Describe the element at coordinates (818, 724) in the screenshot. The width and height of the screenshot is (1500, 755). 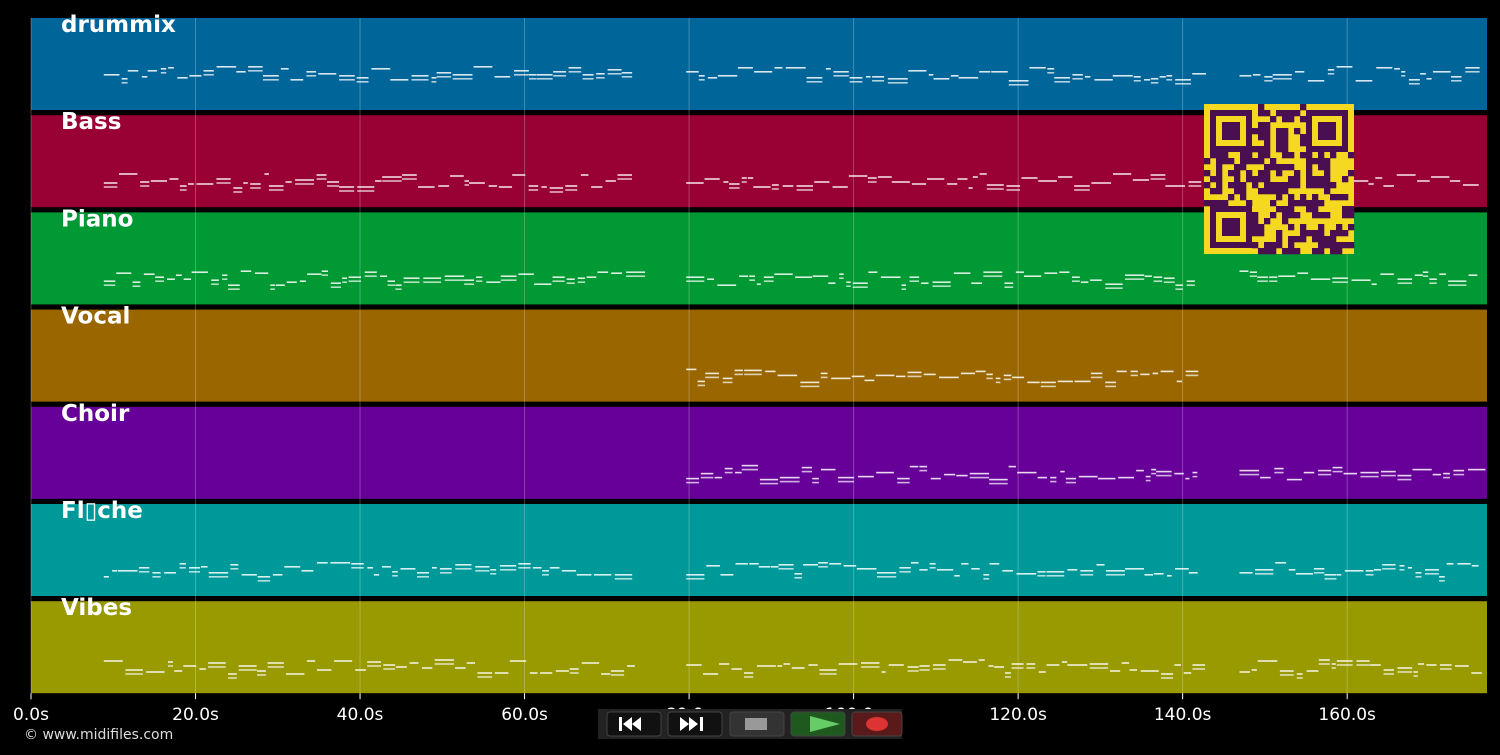
I see `play-button` at that location.